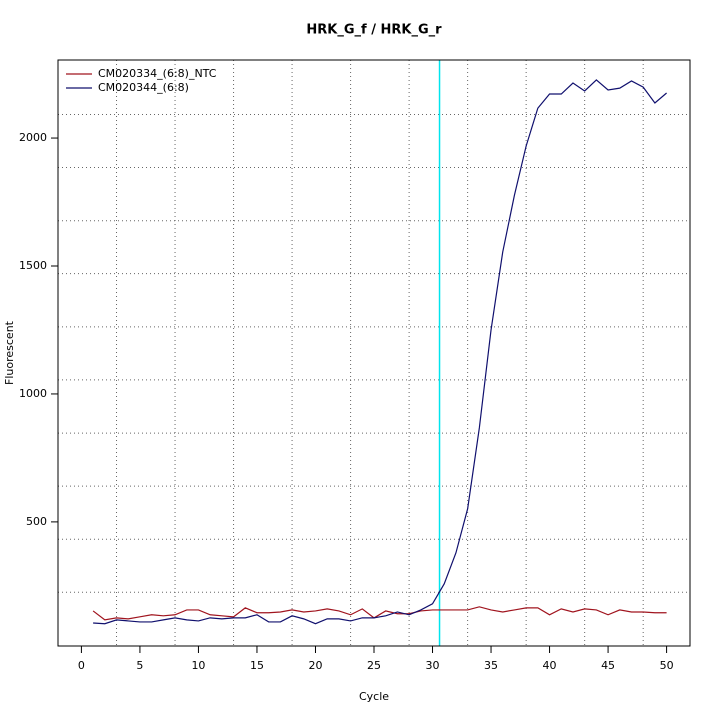  Describe the element at coordinates (157, 73) in the screenshot. I see `legend-label: CM020334_(6:8)_NTC` at that location.